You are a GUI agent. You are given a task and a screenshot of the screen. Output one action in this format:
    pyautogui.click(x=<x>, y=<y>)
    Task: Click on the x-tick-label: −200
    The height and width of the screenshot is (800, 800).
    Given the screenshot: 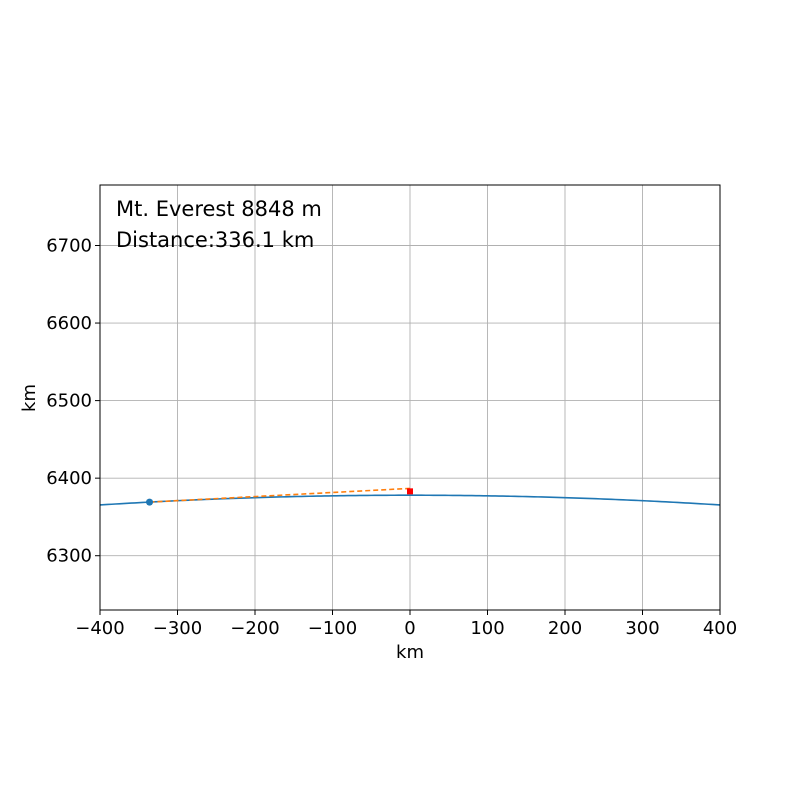 What is the action you would take?
    pyautogui.click(x=254, y=628)
    